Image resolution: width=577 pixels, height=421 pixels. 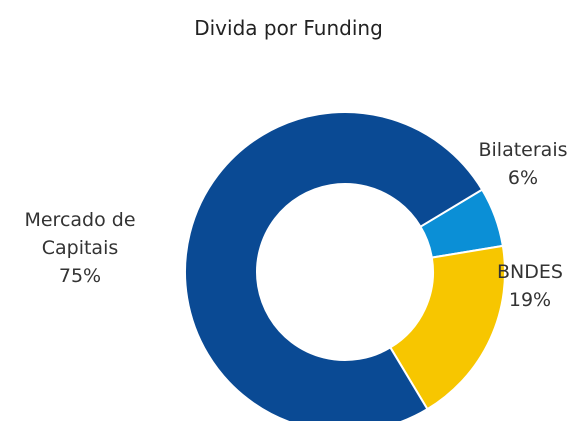 What do you see at coordinates (80, 276) in the screenshot?
I see `label-mercado-de-capitais-value: 75%` at bounding box center [80, 276].